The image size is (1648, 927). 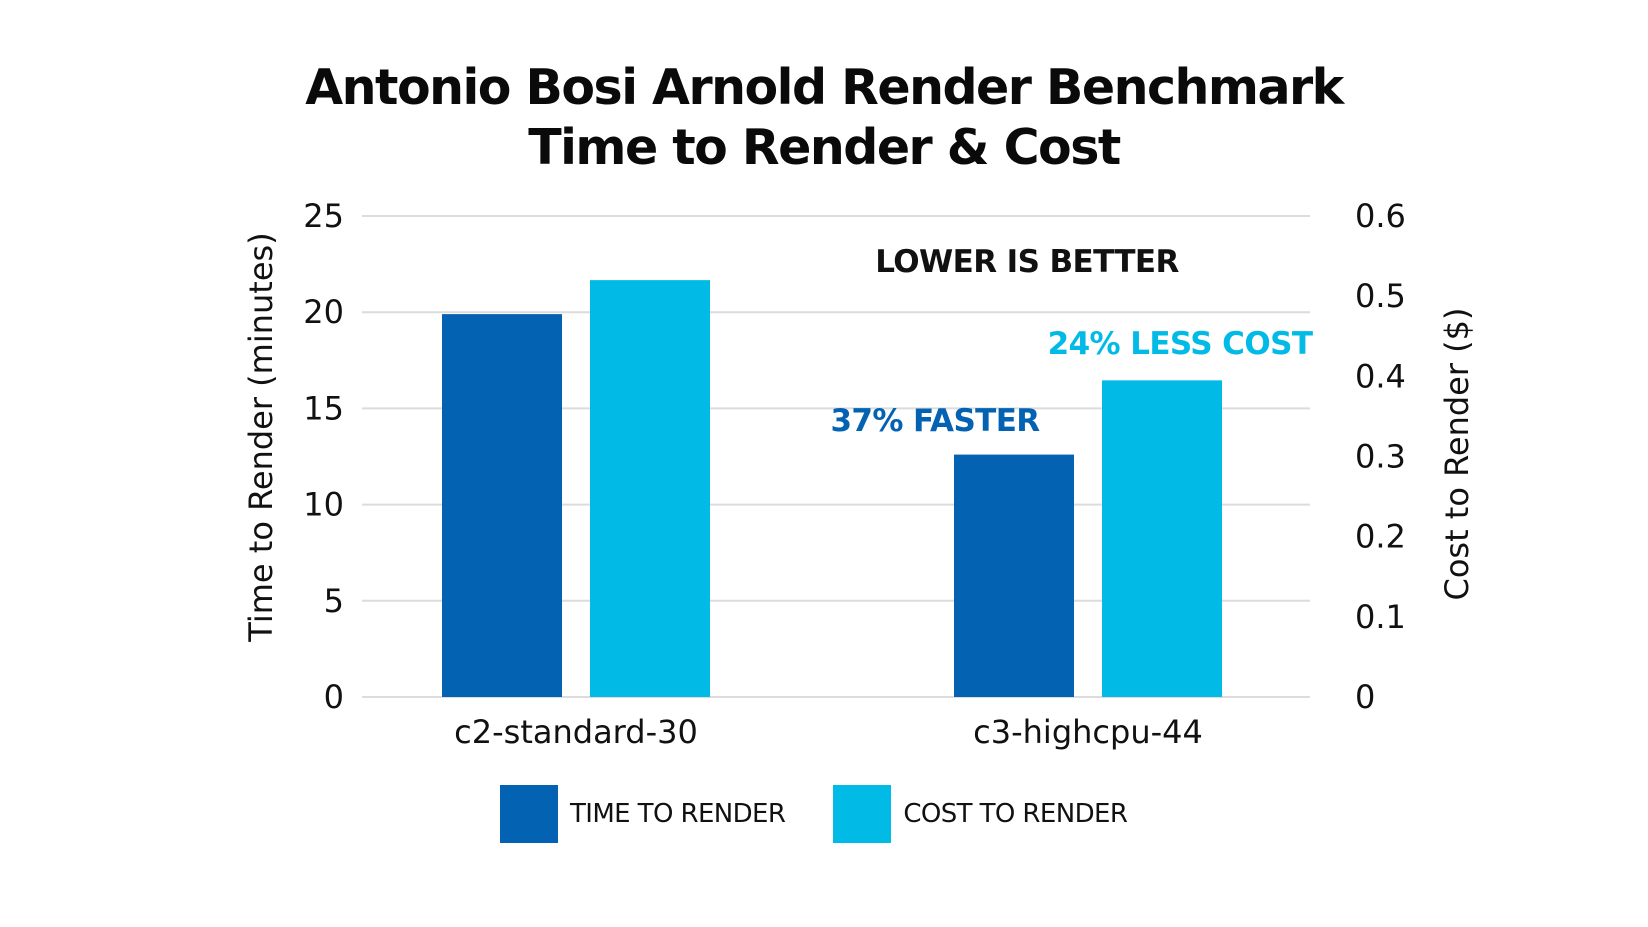 What do you see at coordinates (576, 732) in the screenshot?
I see `category-label: c2-standard-30` at bounding box center [576, 732].